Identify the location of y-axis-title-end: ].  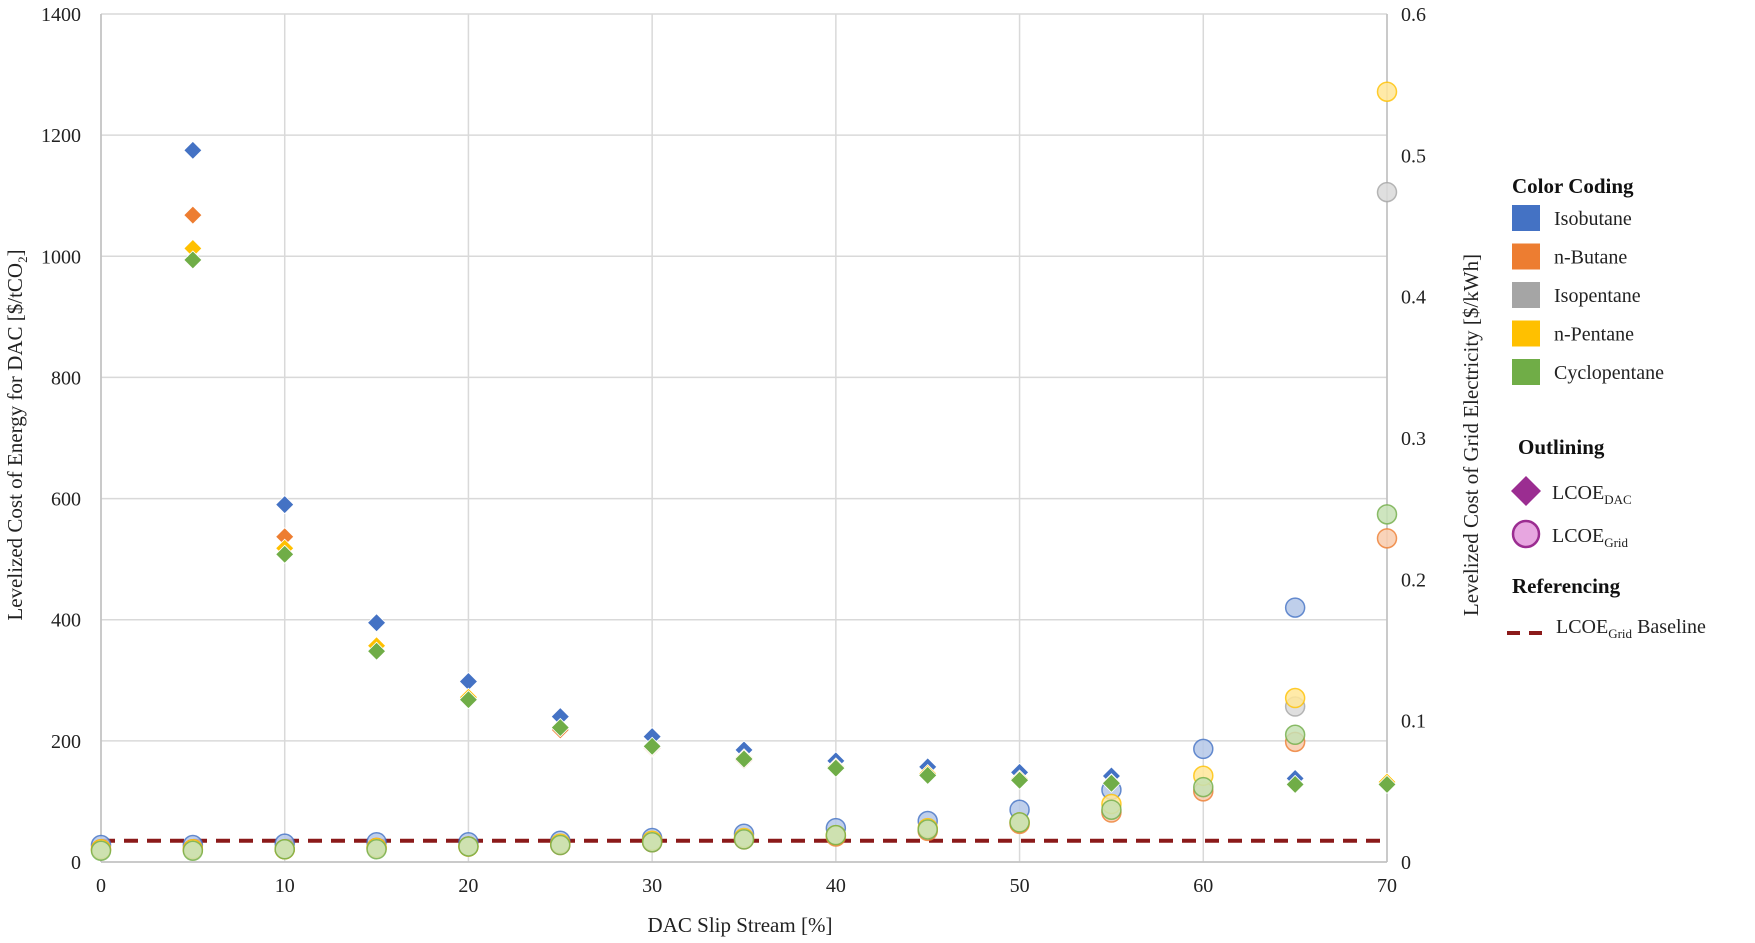
(15, 252).